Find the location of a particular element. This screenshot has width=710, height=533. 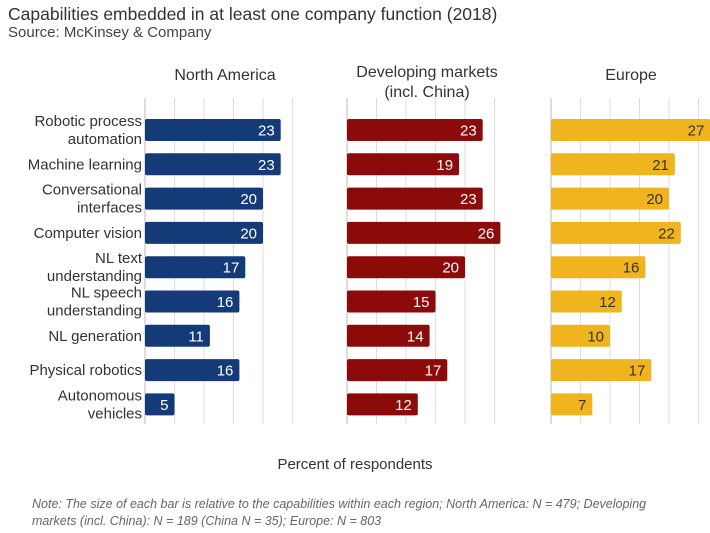

category-label: NL generation is located at coordinates (95, 336).